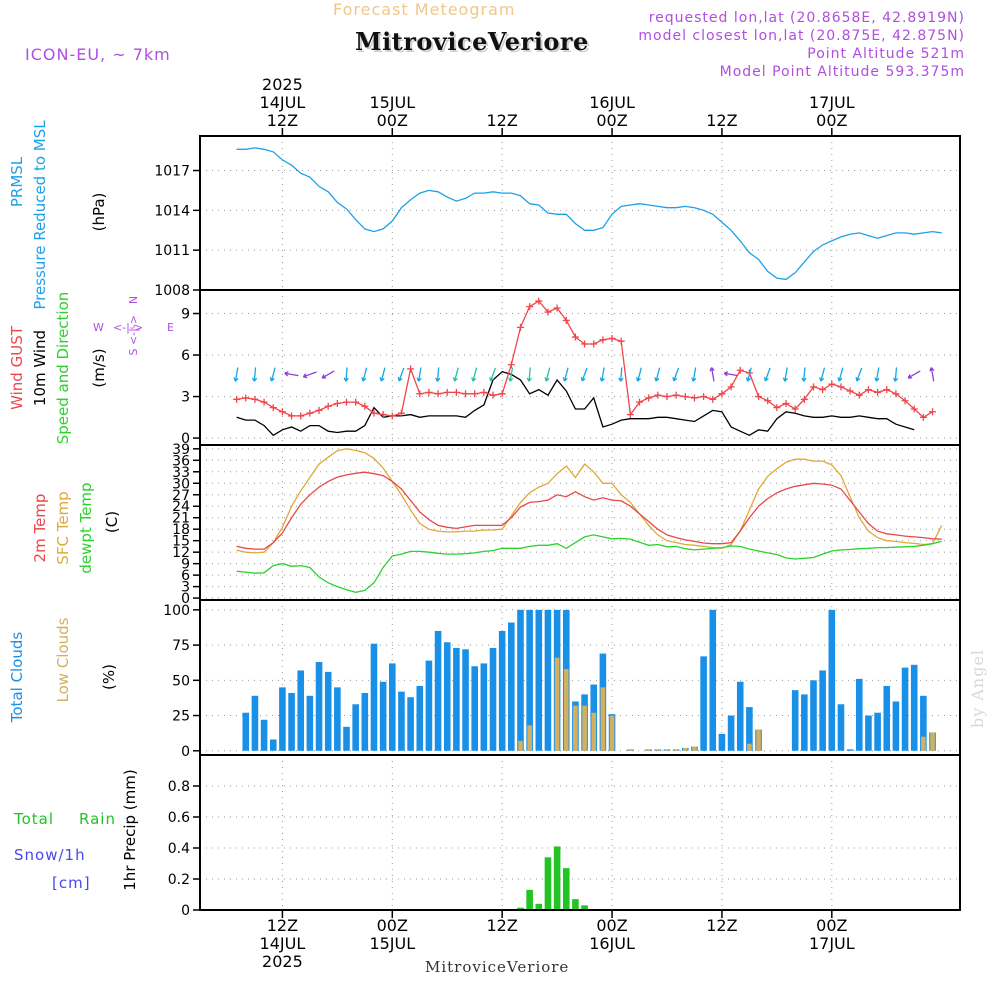 This screenshot has width=1000, height=1000. Describe the element at coordinates (392, 943) in the screenshot. I see `bottom-time-label: 15JUL` at that location.